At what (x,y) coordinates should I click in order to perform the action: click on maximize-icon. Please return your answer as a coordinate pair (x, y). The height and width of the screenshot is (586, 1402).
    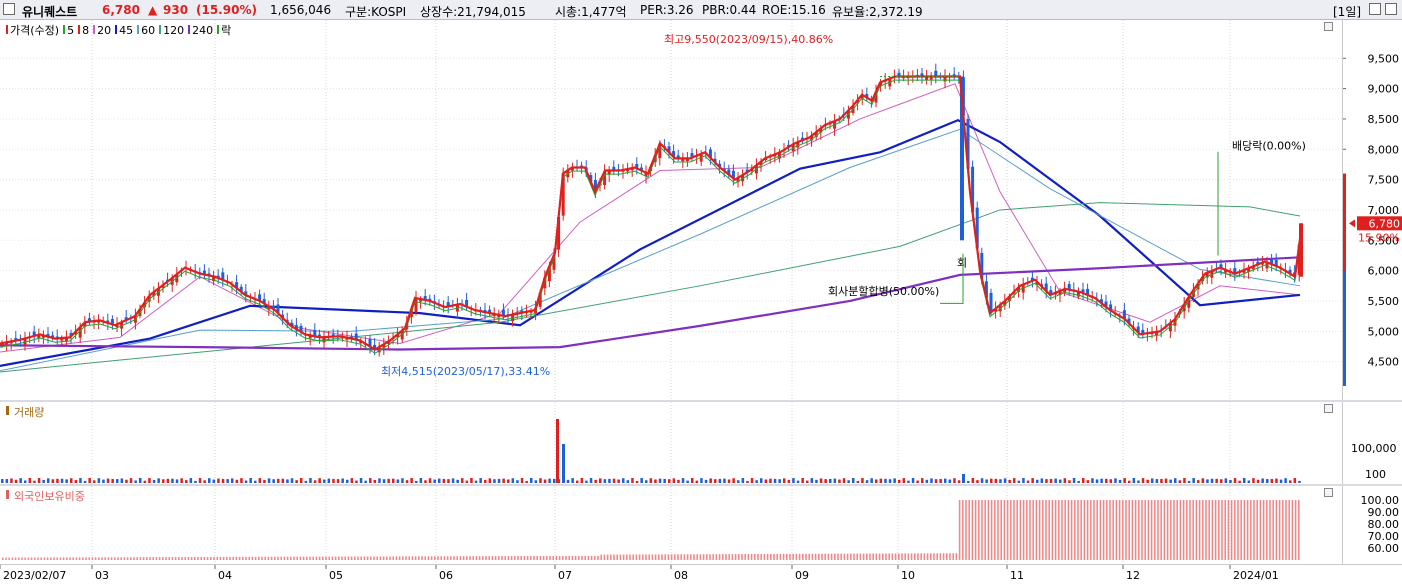
    Looking at the image, I should click on (1375, 9).